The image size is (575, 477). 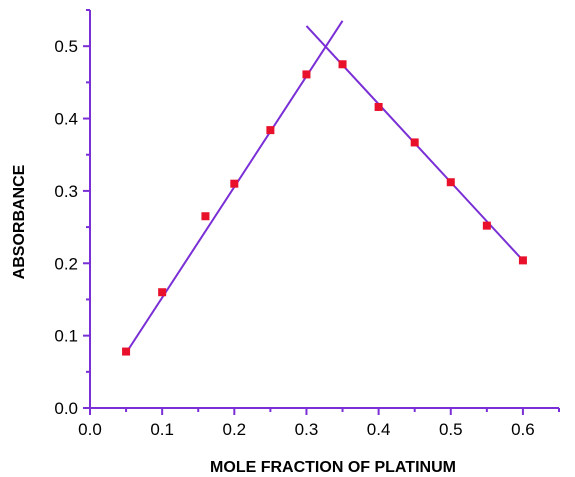 What do you see at coordinates (66, 46) in the screenshot?
I see `y-tick-label: 0.5` at bounding box center [66, 46].